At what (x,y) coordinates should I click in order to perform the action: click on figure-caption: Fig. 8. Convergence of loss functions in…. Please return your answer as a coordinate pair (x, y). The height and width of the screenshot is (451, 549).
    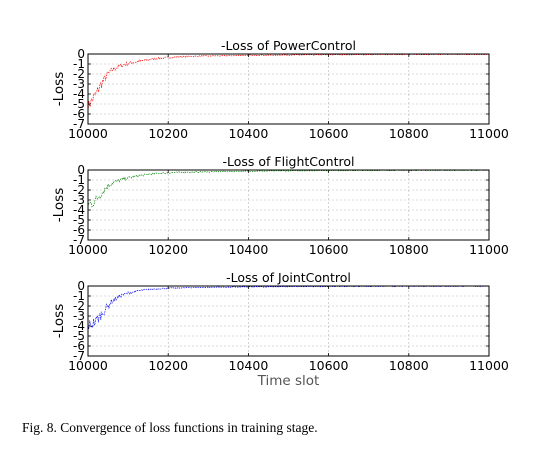
    Looking at the image, I should click on (170, 427).